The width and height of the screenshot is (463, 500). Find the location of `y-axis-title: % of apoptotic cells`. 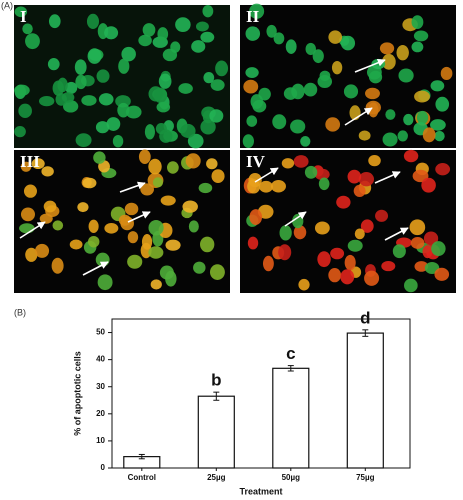

y-axis-title: % of apoptotic cells is located at coordinates (77, 393).